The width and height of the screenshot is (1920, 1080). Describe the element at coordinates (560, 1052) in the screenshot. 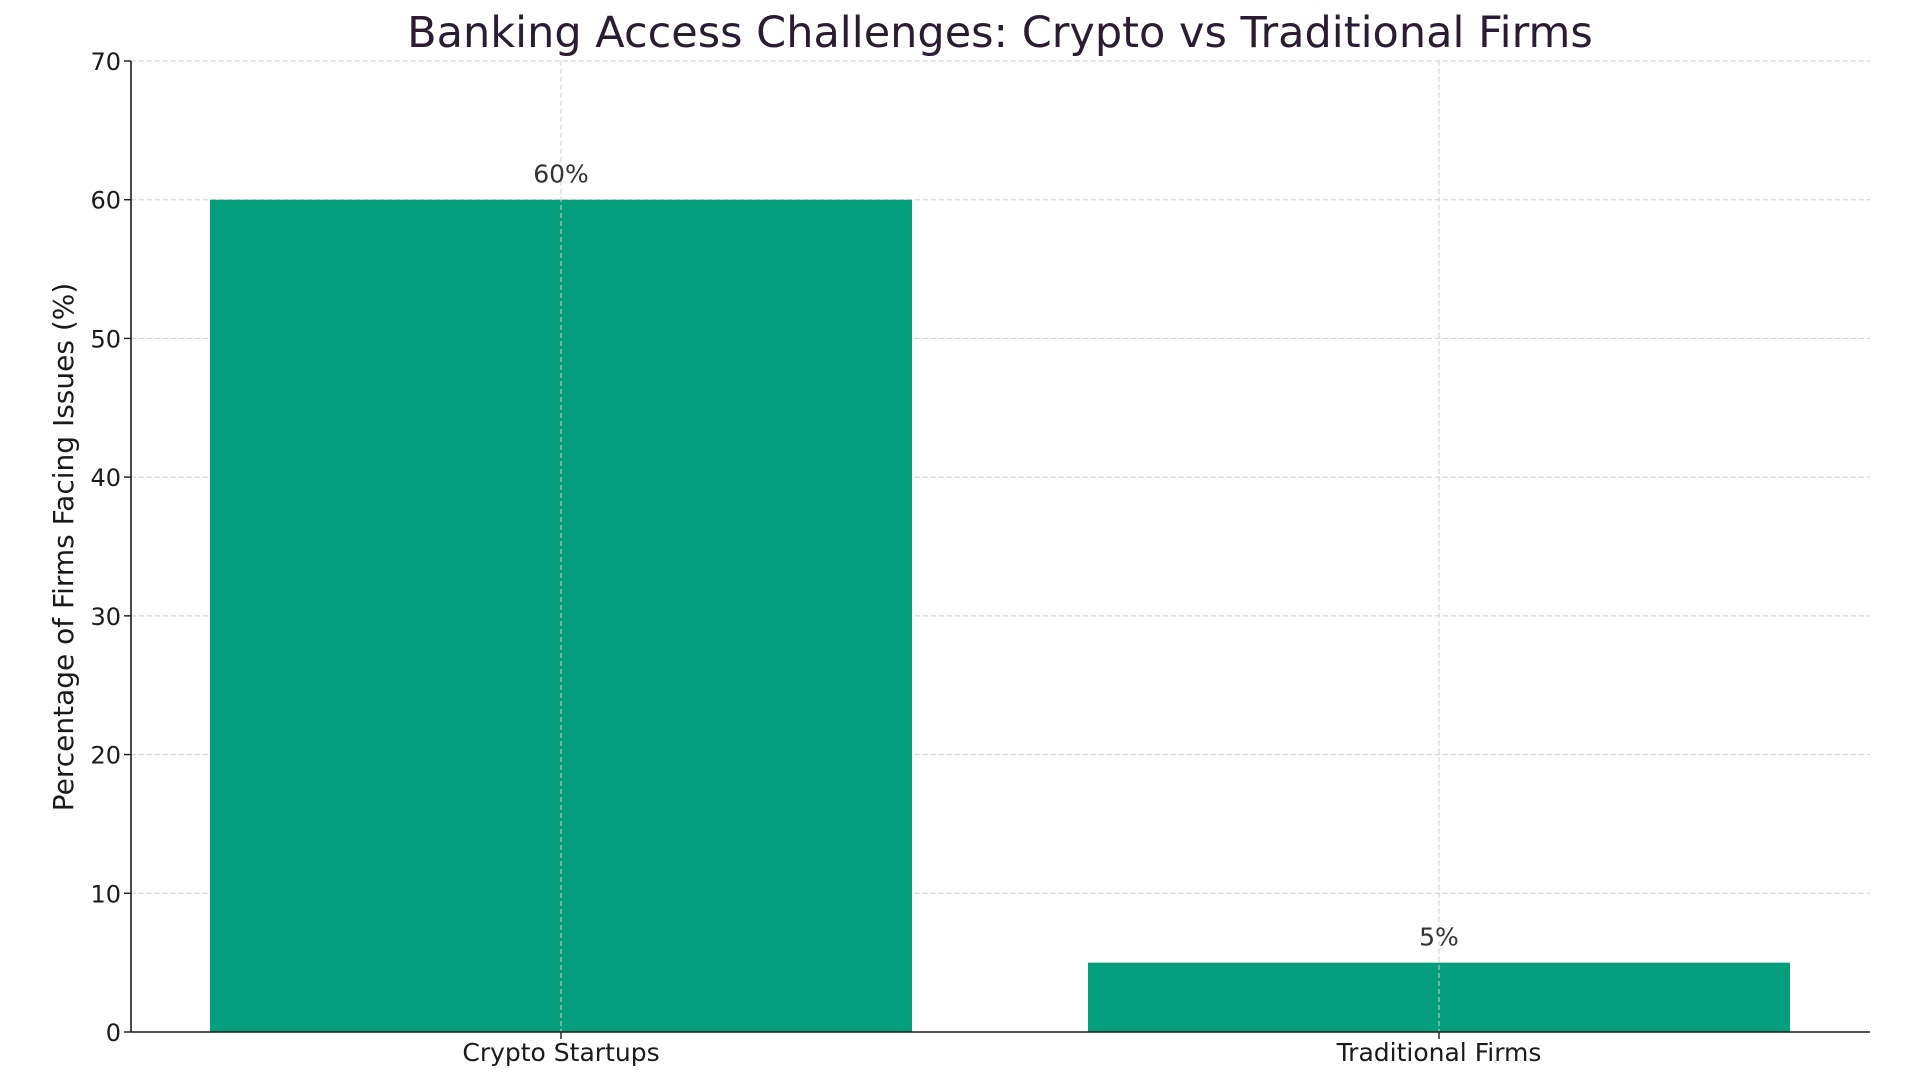

I see `x-tick-label: Crypto Startups` at that location.